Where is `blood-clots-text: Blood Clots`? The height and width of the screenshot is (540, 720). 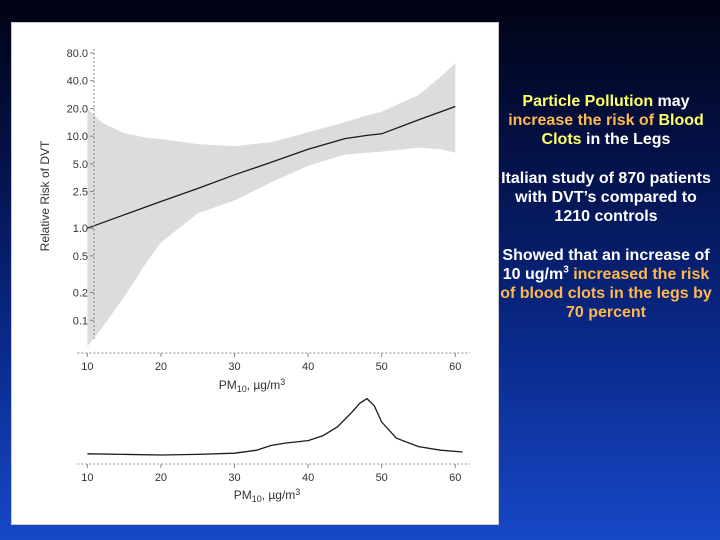
blood-clots-text: Blood Clots is located at coordinates (622, 130).